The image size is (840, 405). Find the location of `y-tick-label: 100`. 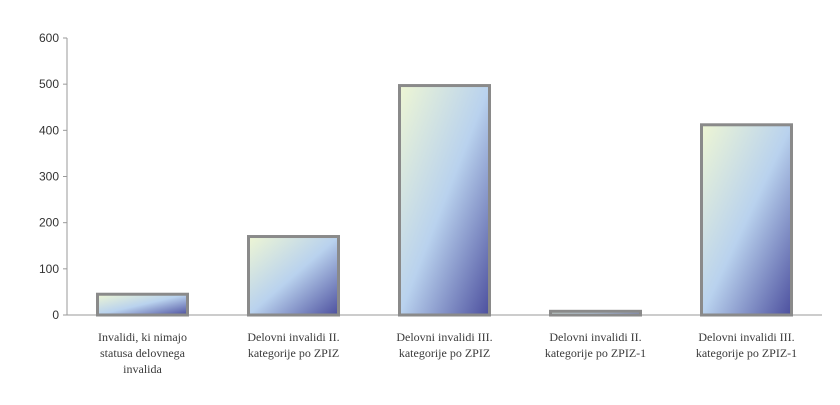

y-tick-label: 100 is located at coordinates (49, 269).